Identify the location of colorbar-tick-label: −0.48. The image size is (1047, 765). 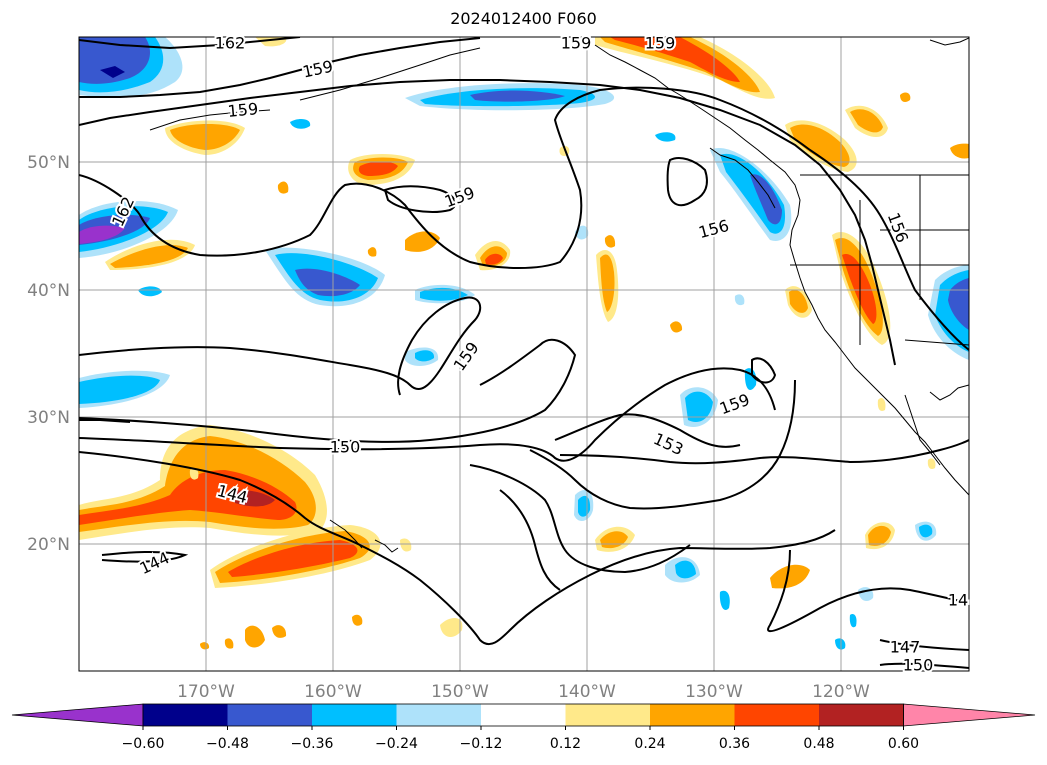
(227, 744).